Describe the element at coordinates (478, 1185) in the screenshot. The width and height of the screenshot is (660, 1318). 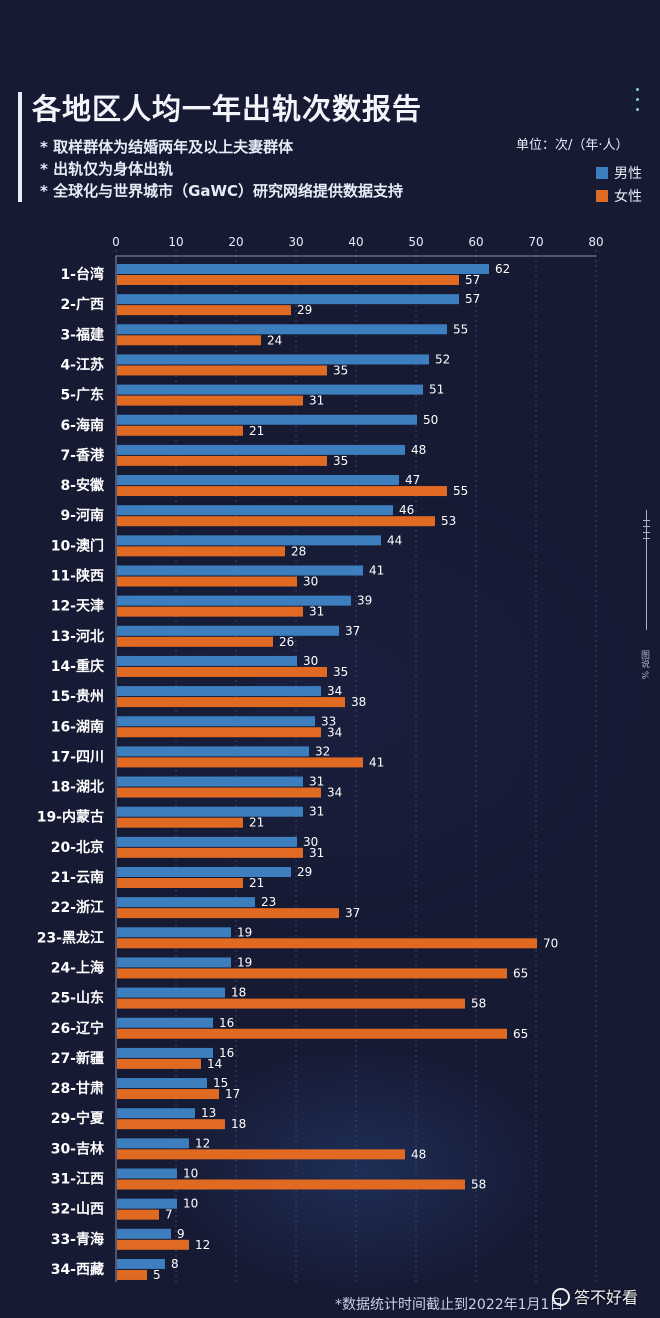
I see `value-label-female: 58` at that location.